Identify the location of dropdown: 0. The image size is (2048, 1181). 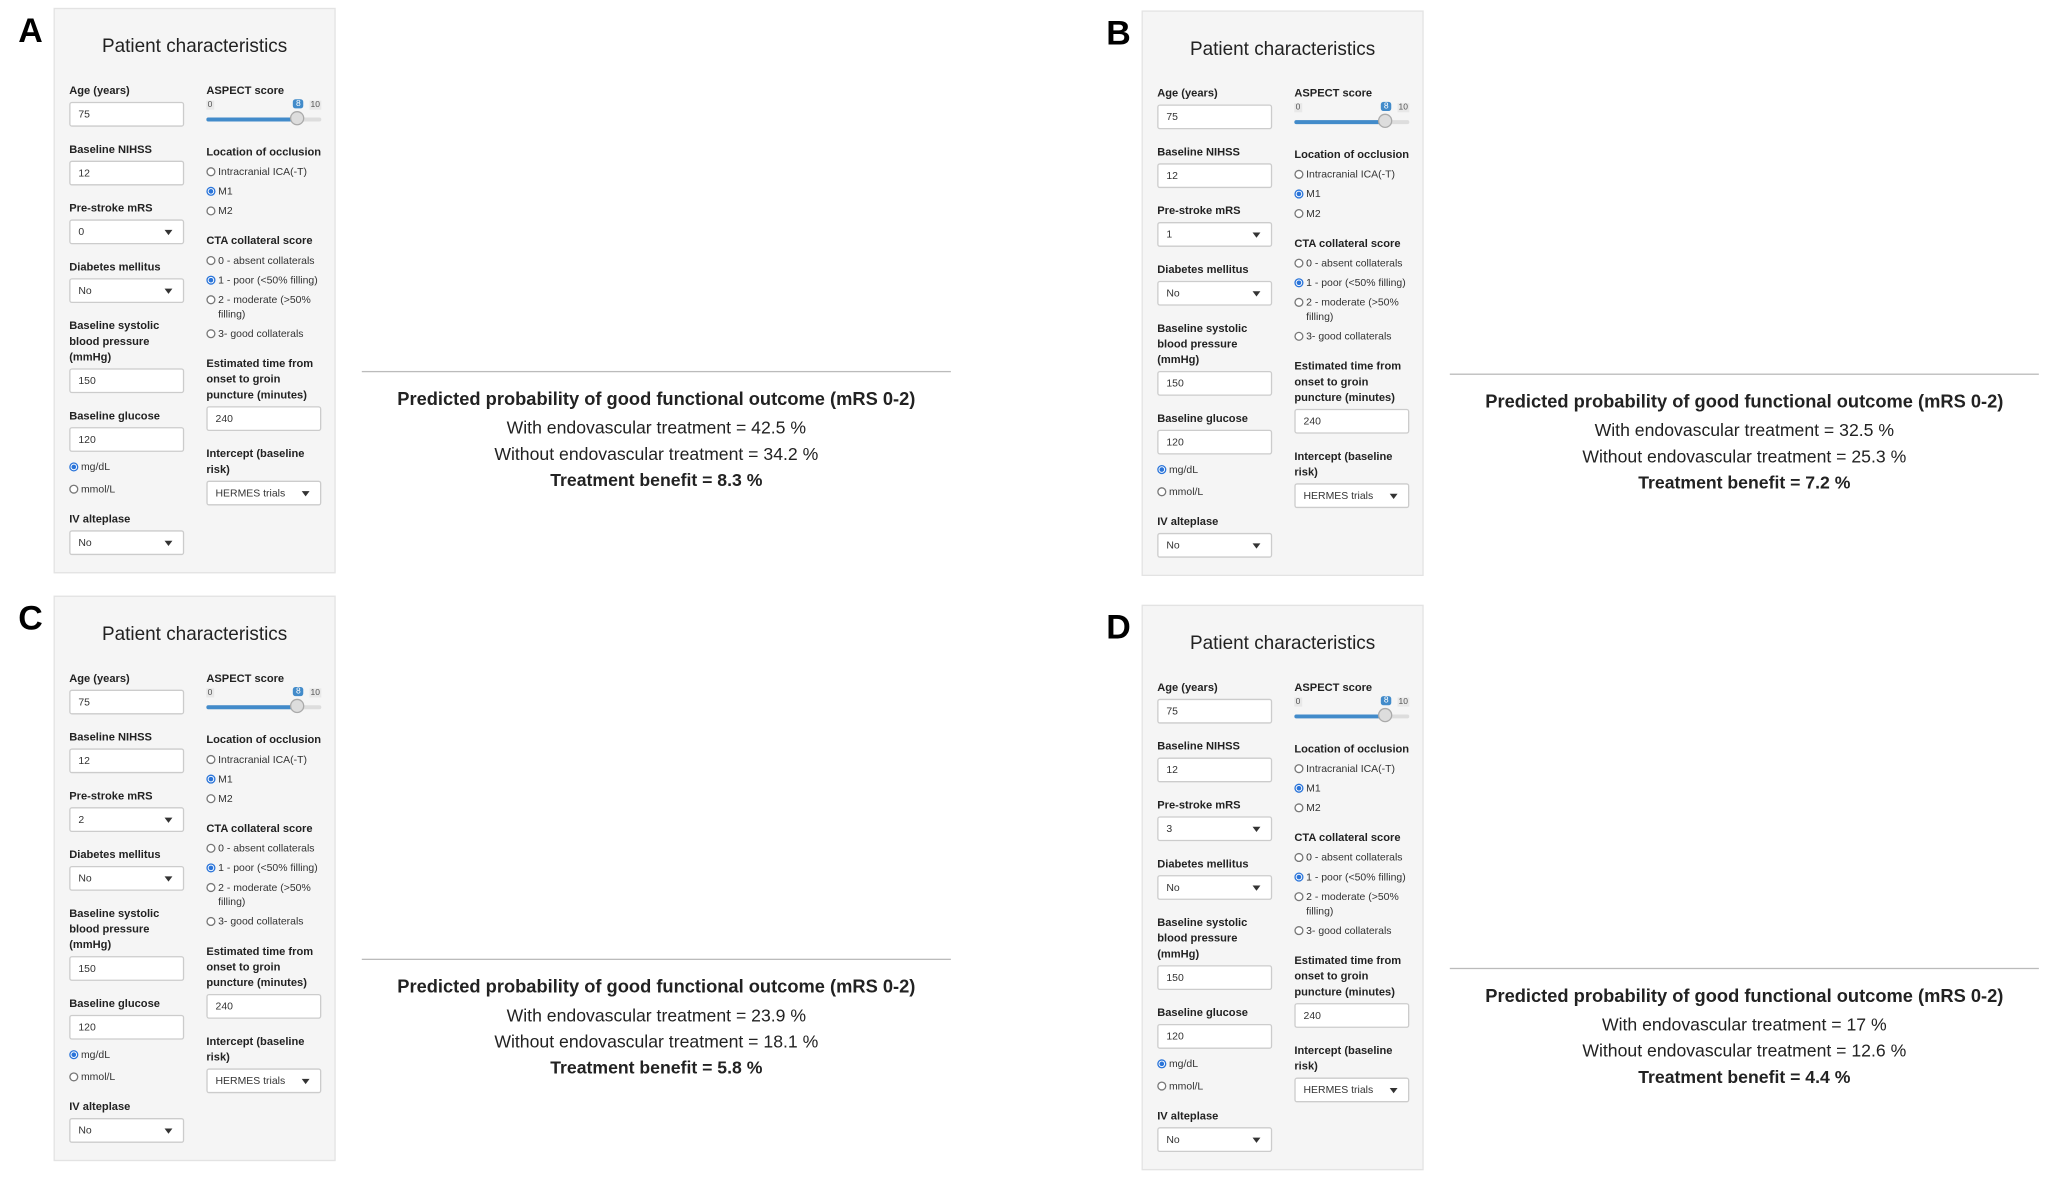
(127, 232).